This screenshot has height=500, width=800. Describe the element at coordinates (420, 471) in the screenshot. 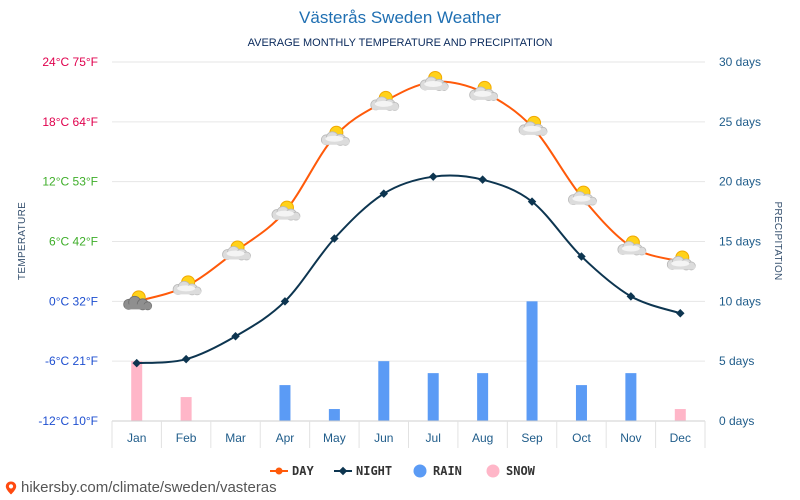

I see `legend-rain-marker` at that location.